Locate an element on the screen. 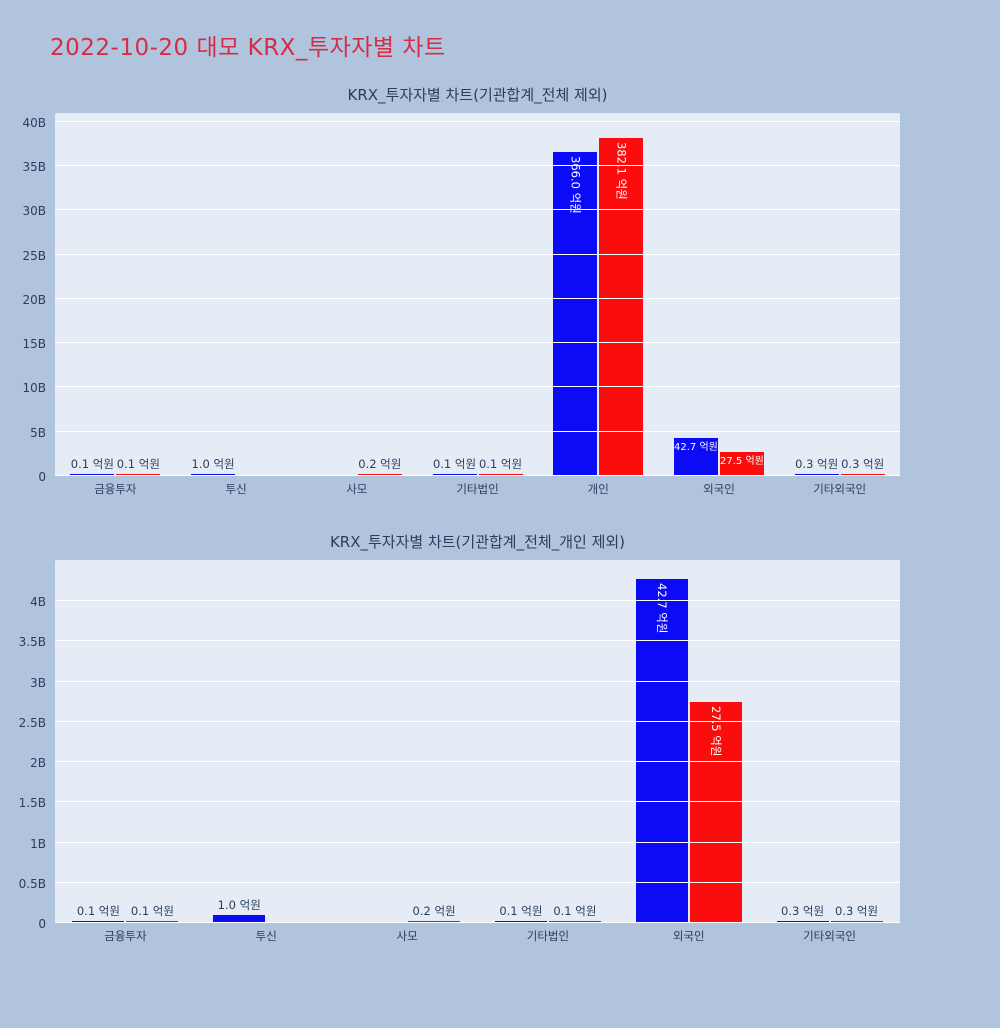  bar-value-label: 27.5 억원 is located at coordinates (716, 731).